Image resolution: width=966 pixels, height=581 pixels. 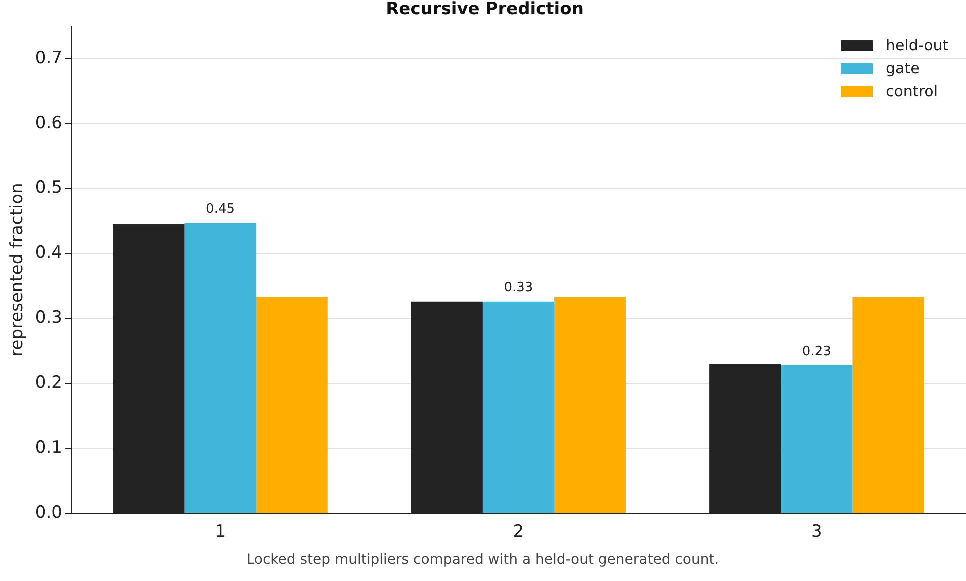 What do you see at coordinates (220, 532) in the screenshot?
I see `x-tick-label: 1` at bounding box center [220, 532].